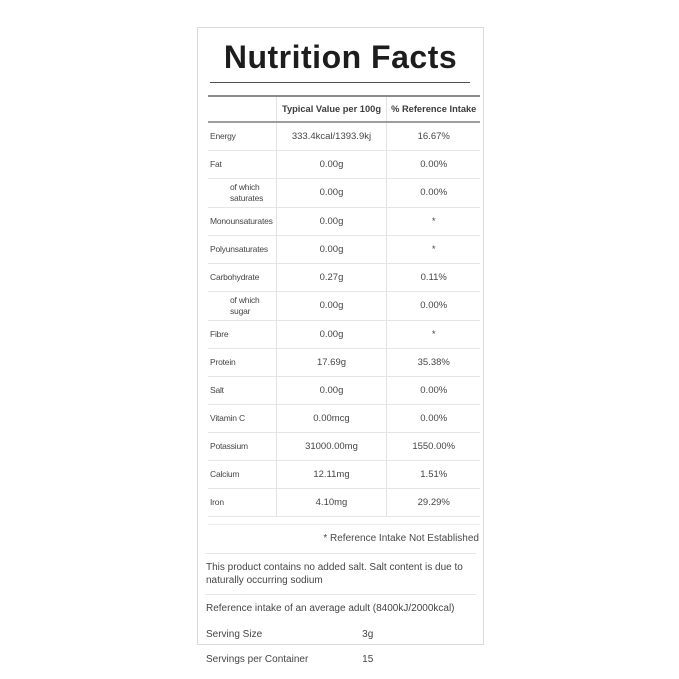 This screenshot has width=679, height=679. I want to click on table-row: Fibre 0.00g *, so click(344, 334).